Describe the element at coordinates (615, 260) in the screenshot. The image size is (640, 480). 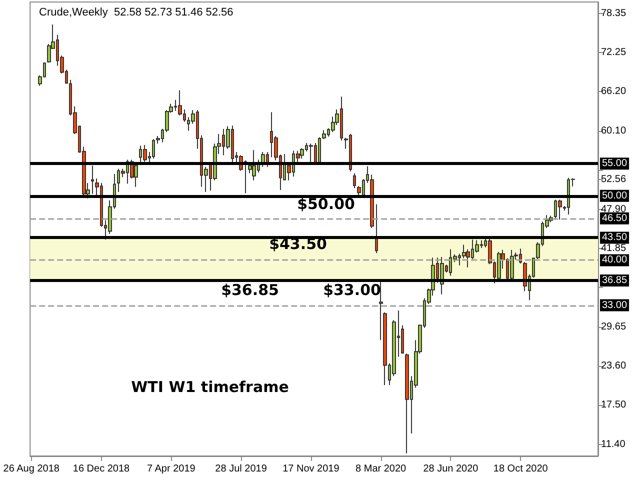
I see `ref-line-label: 40.00` at that location.